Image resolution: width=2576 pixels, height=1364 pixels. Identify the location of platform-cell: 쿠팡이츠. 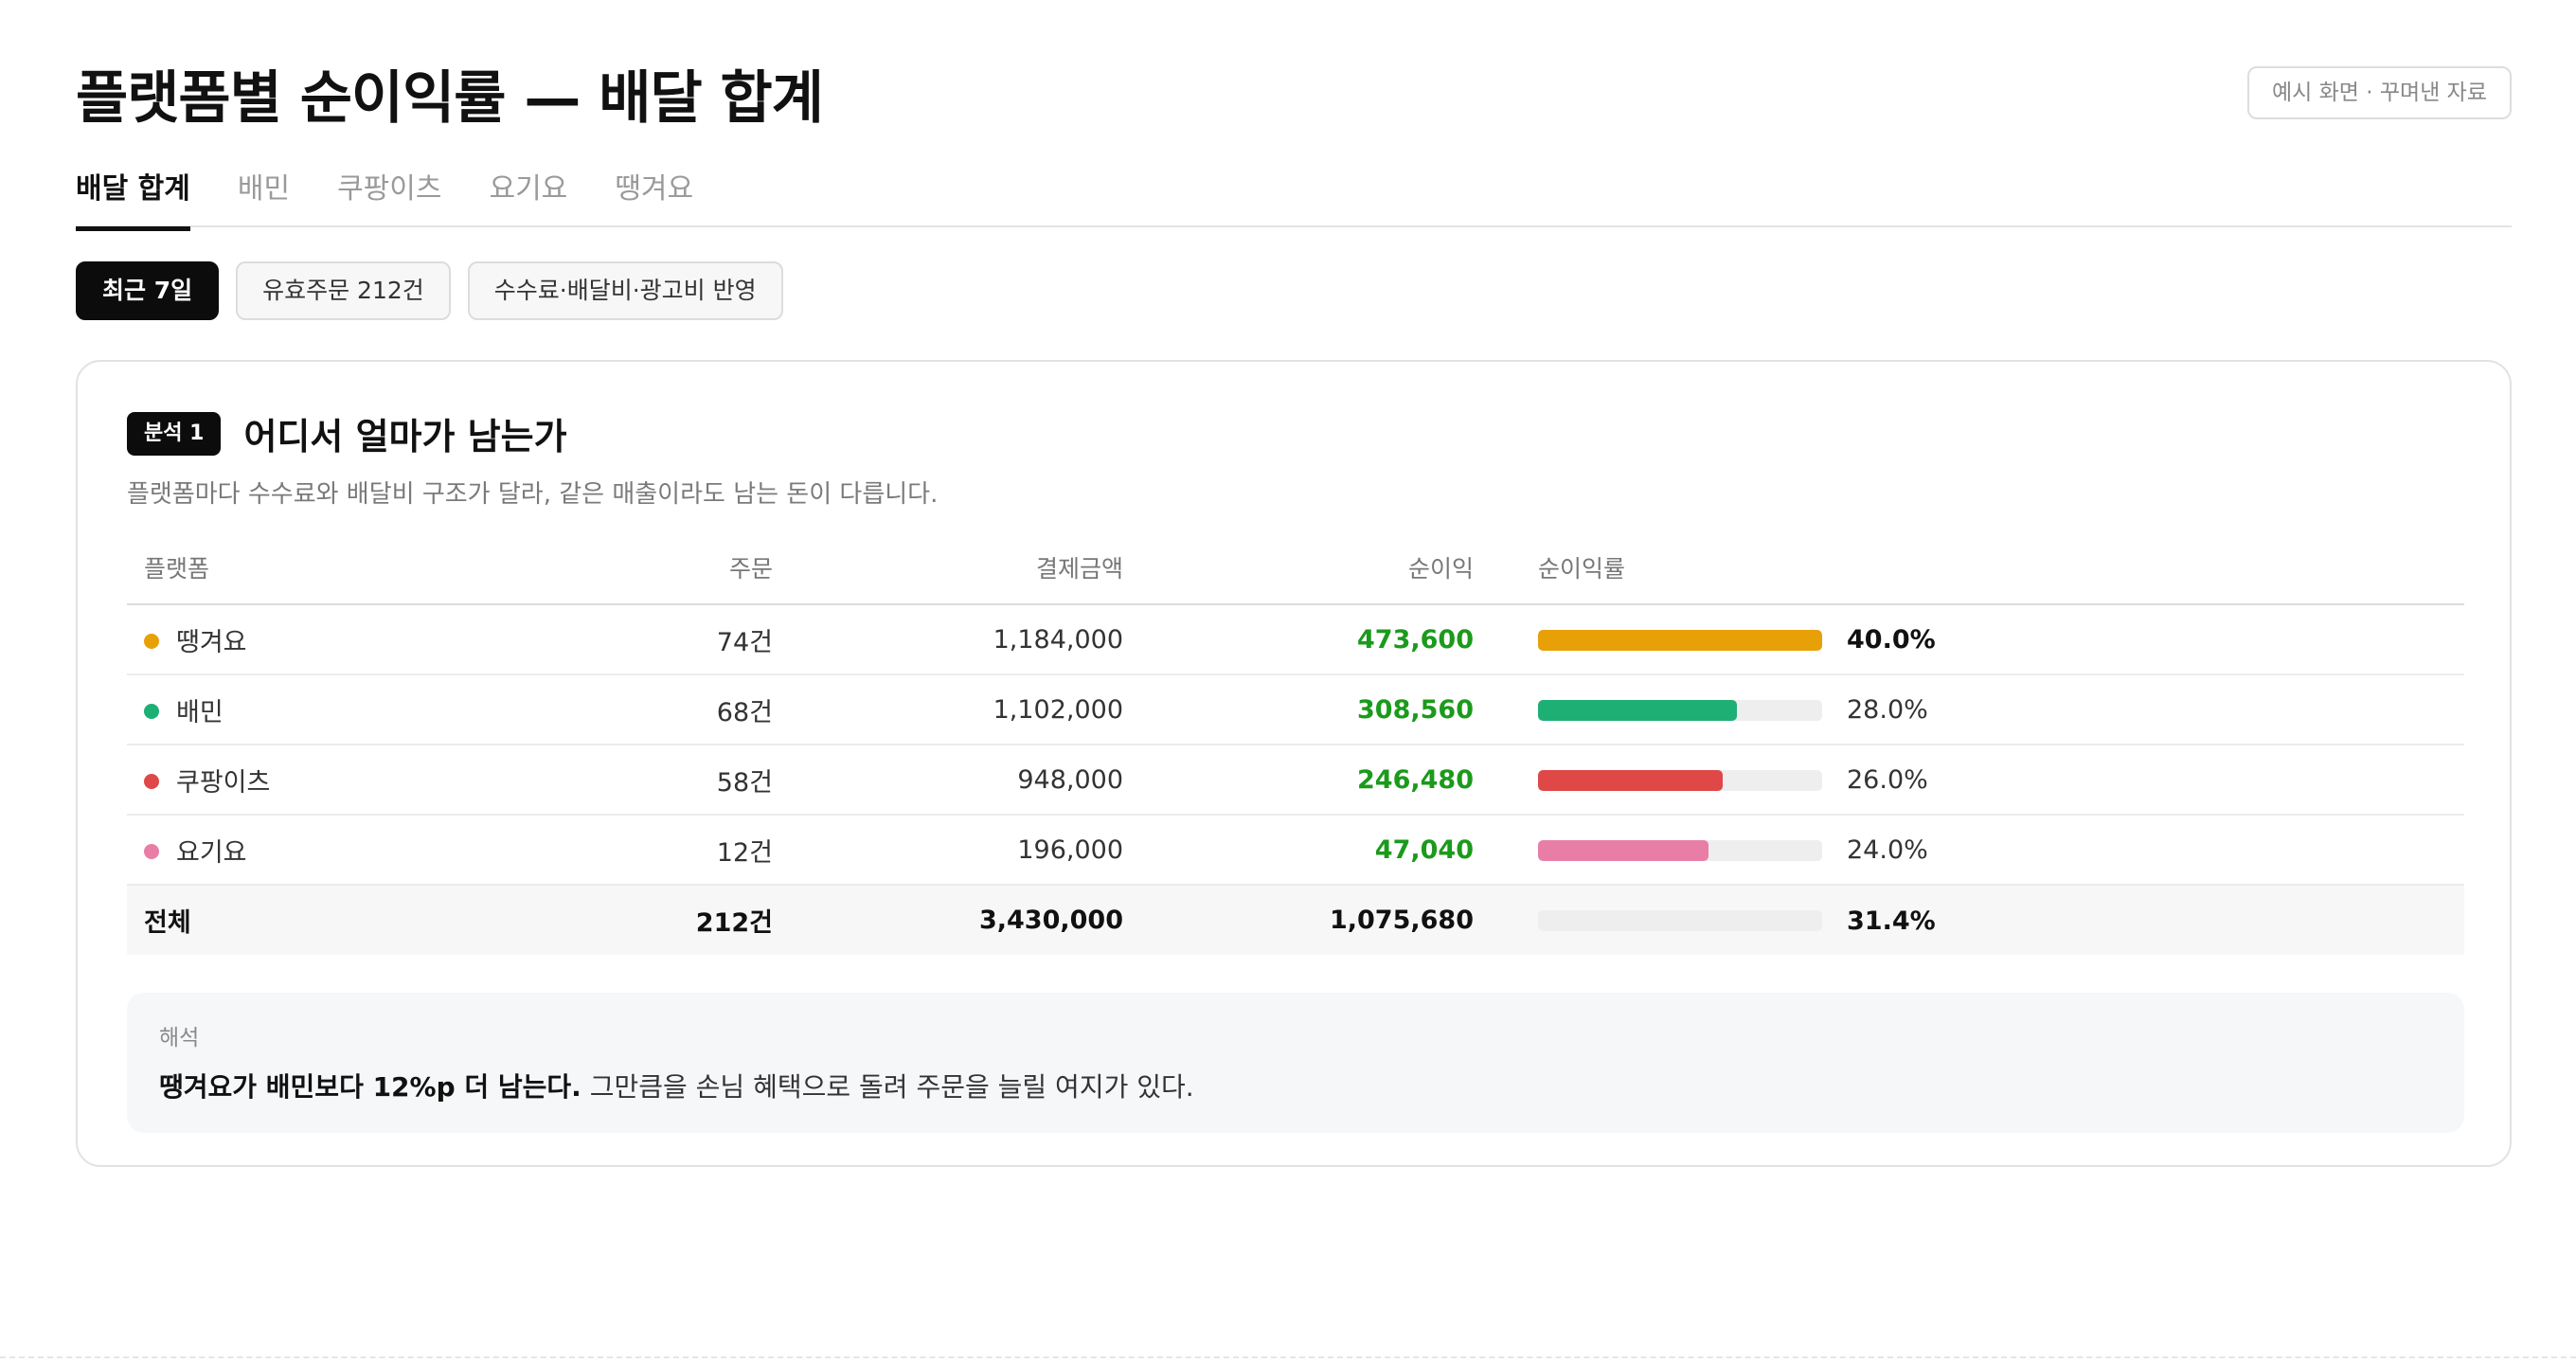
(392, 780).